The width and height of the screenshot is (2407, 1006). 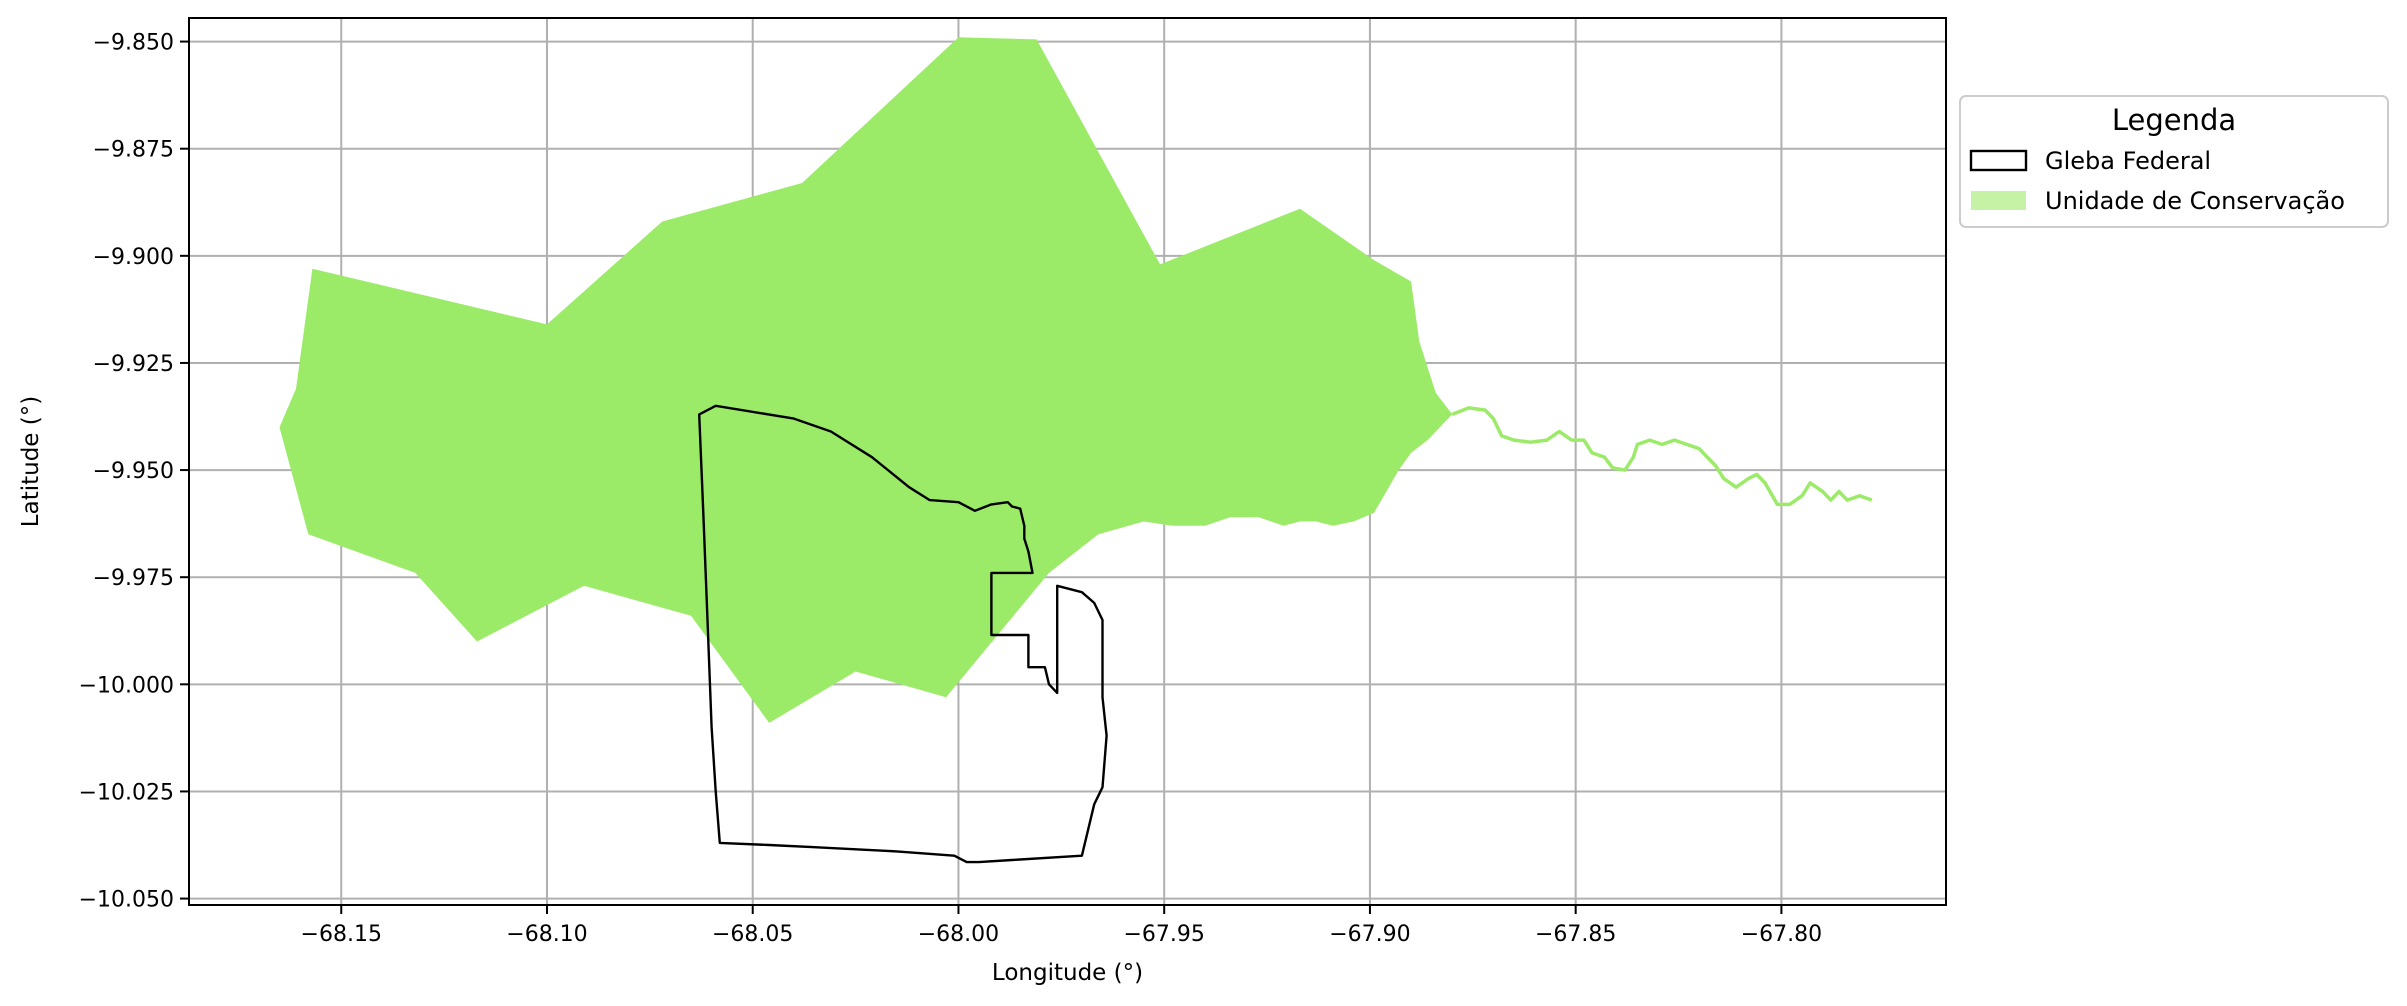 I want to click on x-tick-label: −67.90, so click(x=1369, y=934).